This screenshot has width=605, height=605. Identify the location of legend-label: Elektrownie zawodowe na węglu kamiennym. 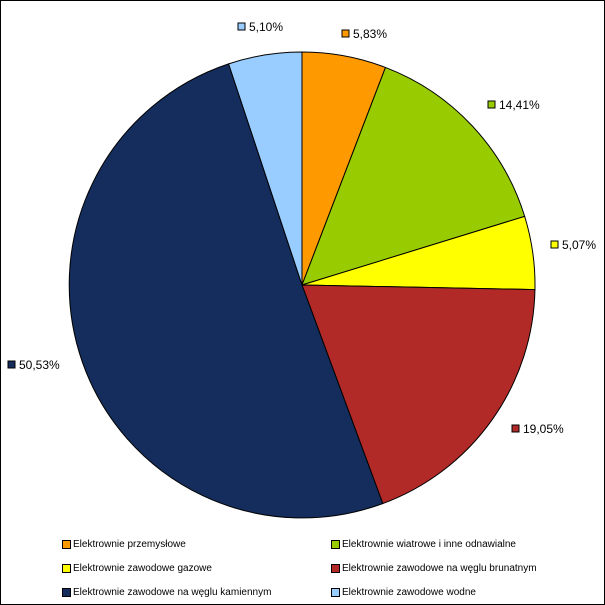
(172, 592).